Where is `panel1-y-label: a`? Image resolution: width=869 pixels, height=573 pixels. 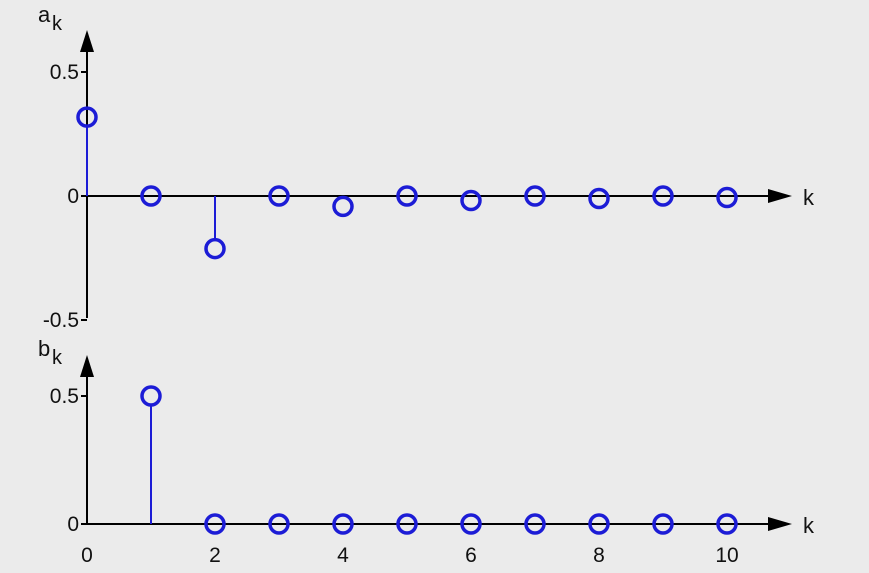 panel1-y-label: a is located at coordinates (44, 14).